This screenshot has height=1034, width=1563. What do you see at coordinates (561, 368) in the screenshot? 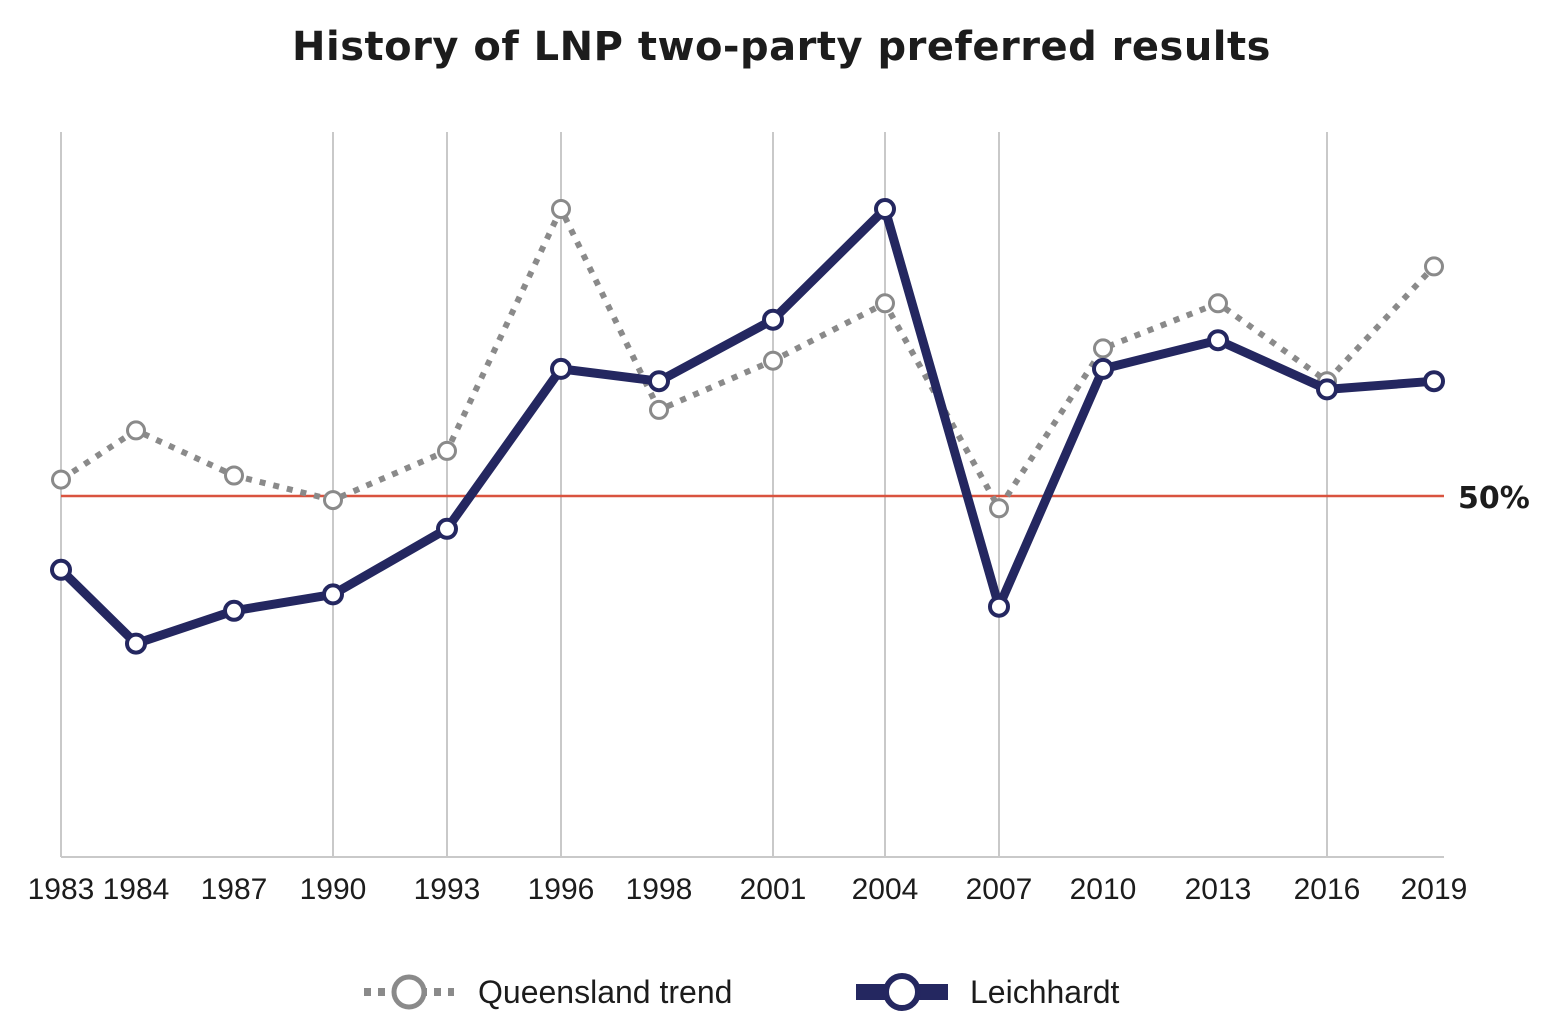
I see `data-point-leichhardt-1996` at bounding box center [561, 368].